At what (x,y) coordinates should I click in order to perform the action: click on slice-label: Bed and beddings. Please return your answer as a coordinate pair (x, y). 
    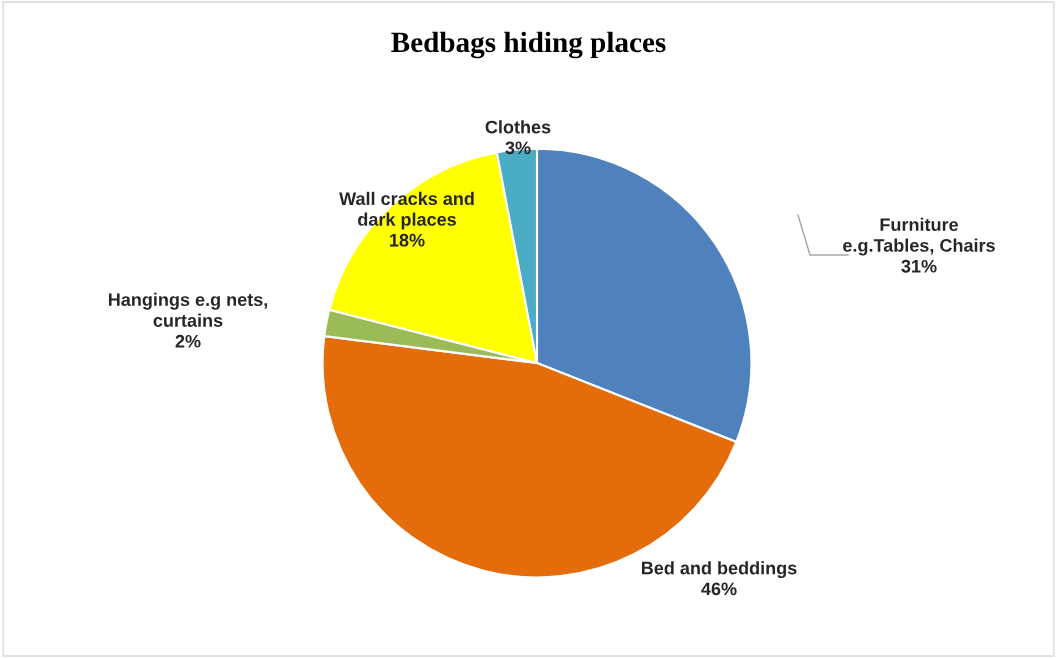
    Looking at the image, I should click on (719, 570).